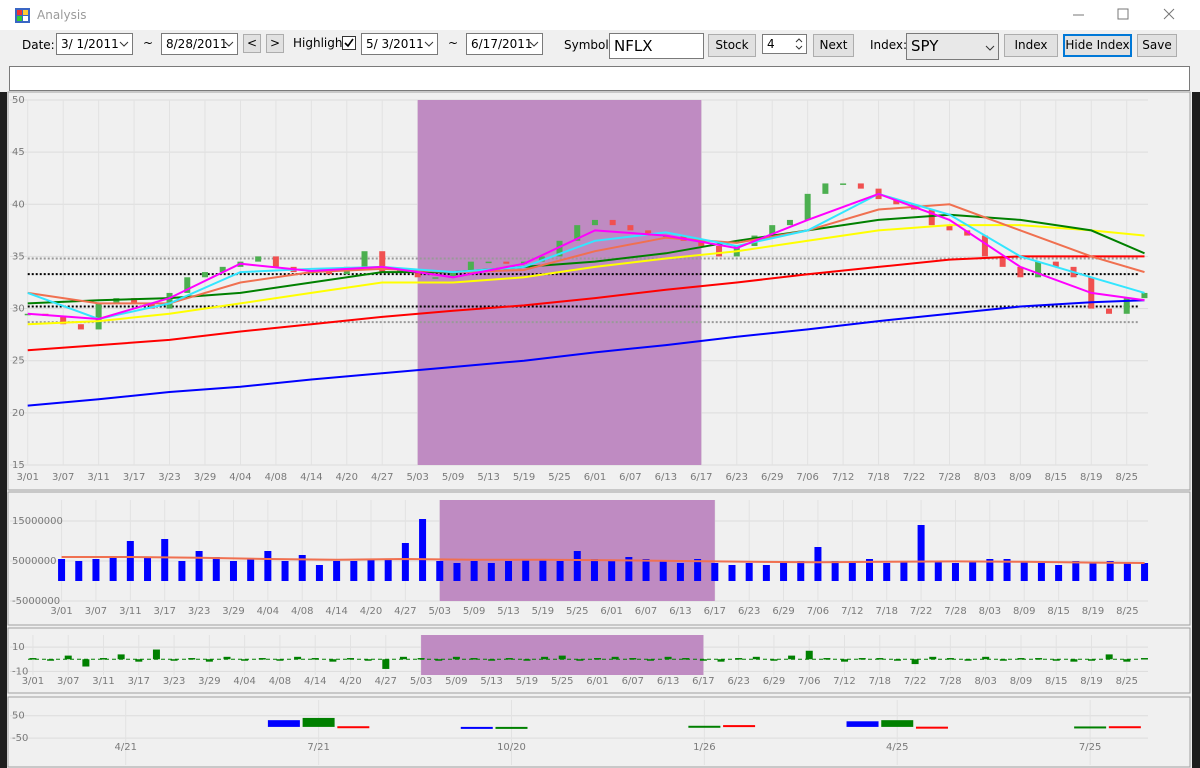 This screenshot has height=768, width=1200. Describe the element at coordinates (18, 100) in the screenshot. I see `y-tick-label: 50` at that location.